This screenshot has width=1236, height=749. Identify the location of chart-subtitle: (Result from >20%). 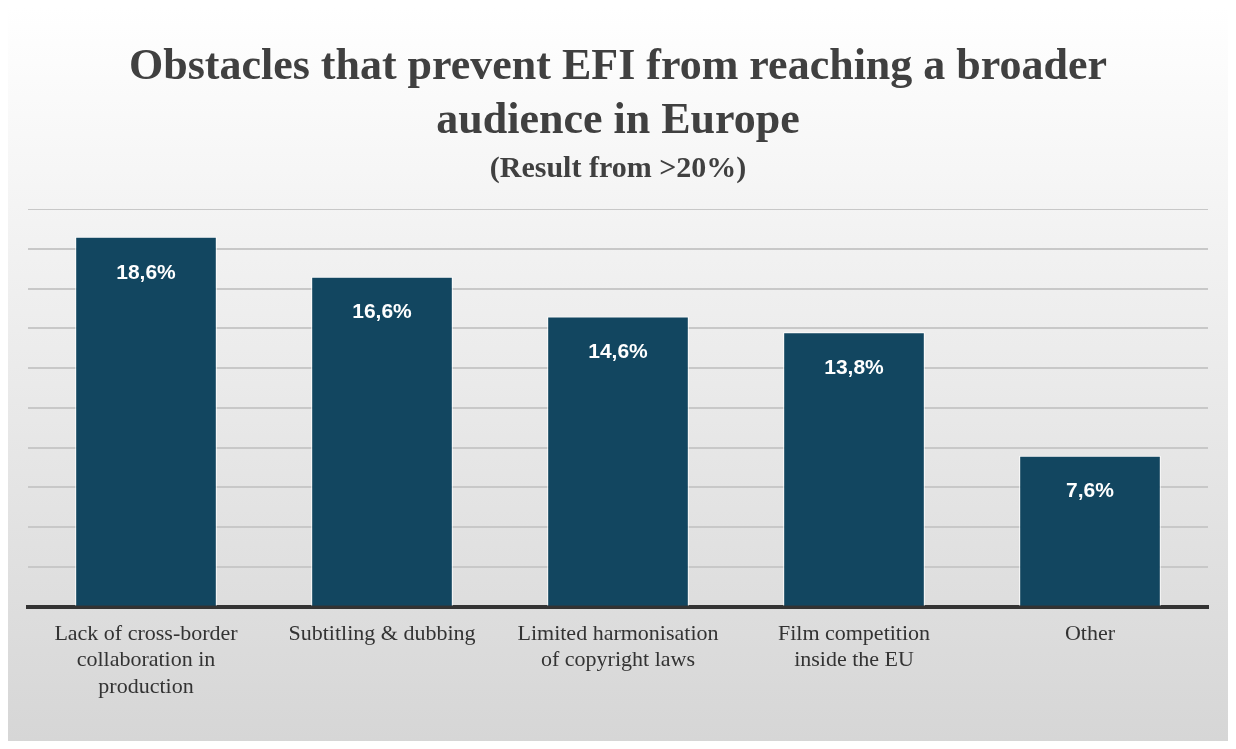
(618, 167).